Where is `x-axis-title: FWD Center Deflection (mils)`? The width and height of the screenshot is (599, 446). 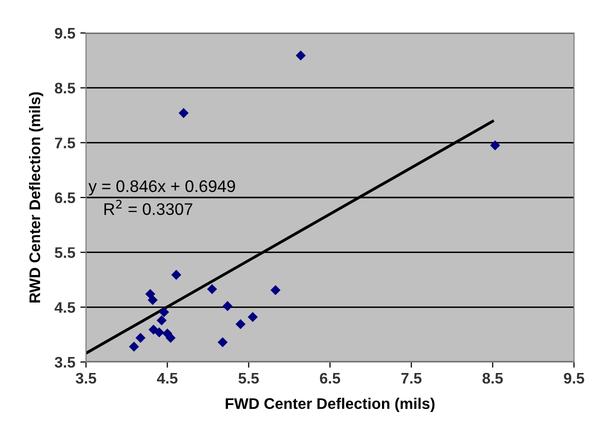 x-axis-title: FWD Center Deflection (mils) is located at coordinates (330, 405).